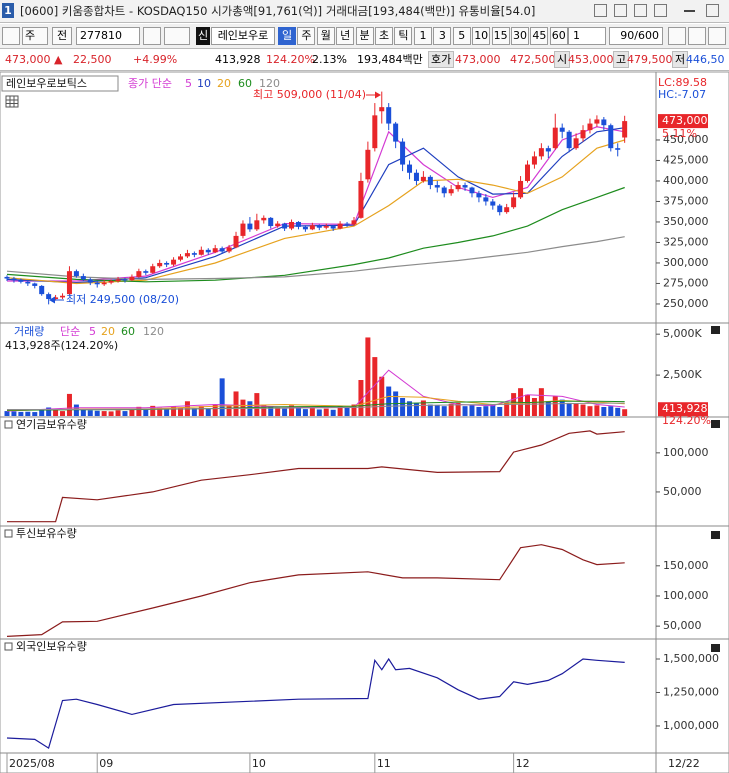 The image size is (729, 773). What do you see at coordinates (12, 101) in the screenshot?
I see `grid-icon` at bounding box center [12, 101].